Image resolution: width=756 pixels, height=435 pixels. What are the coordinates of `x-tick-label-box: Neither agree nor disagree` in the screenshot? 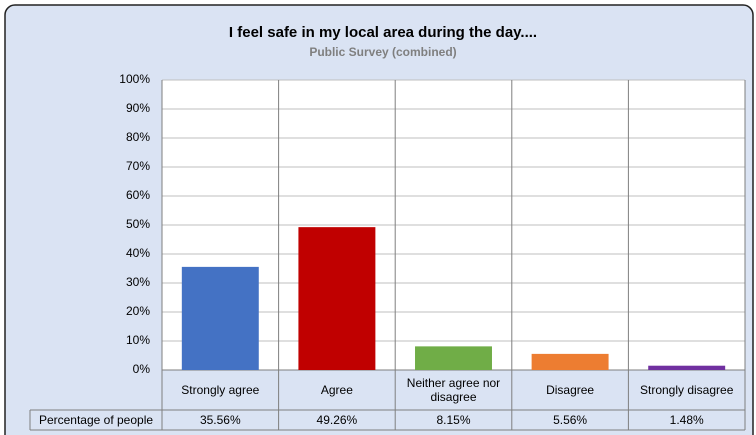 It's located at (453, 390).